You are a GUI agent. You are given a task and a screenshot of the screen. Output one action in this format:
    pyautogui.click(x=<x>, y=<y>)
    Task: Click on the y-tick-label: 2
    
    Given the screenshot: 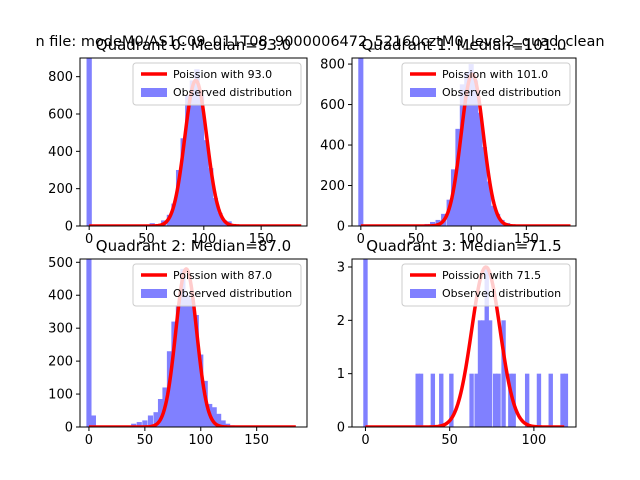 What is the action you would take?
    pyautogui.click(x=341, y=321)
    